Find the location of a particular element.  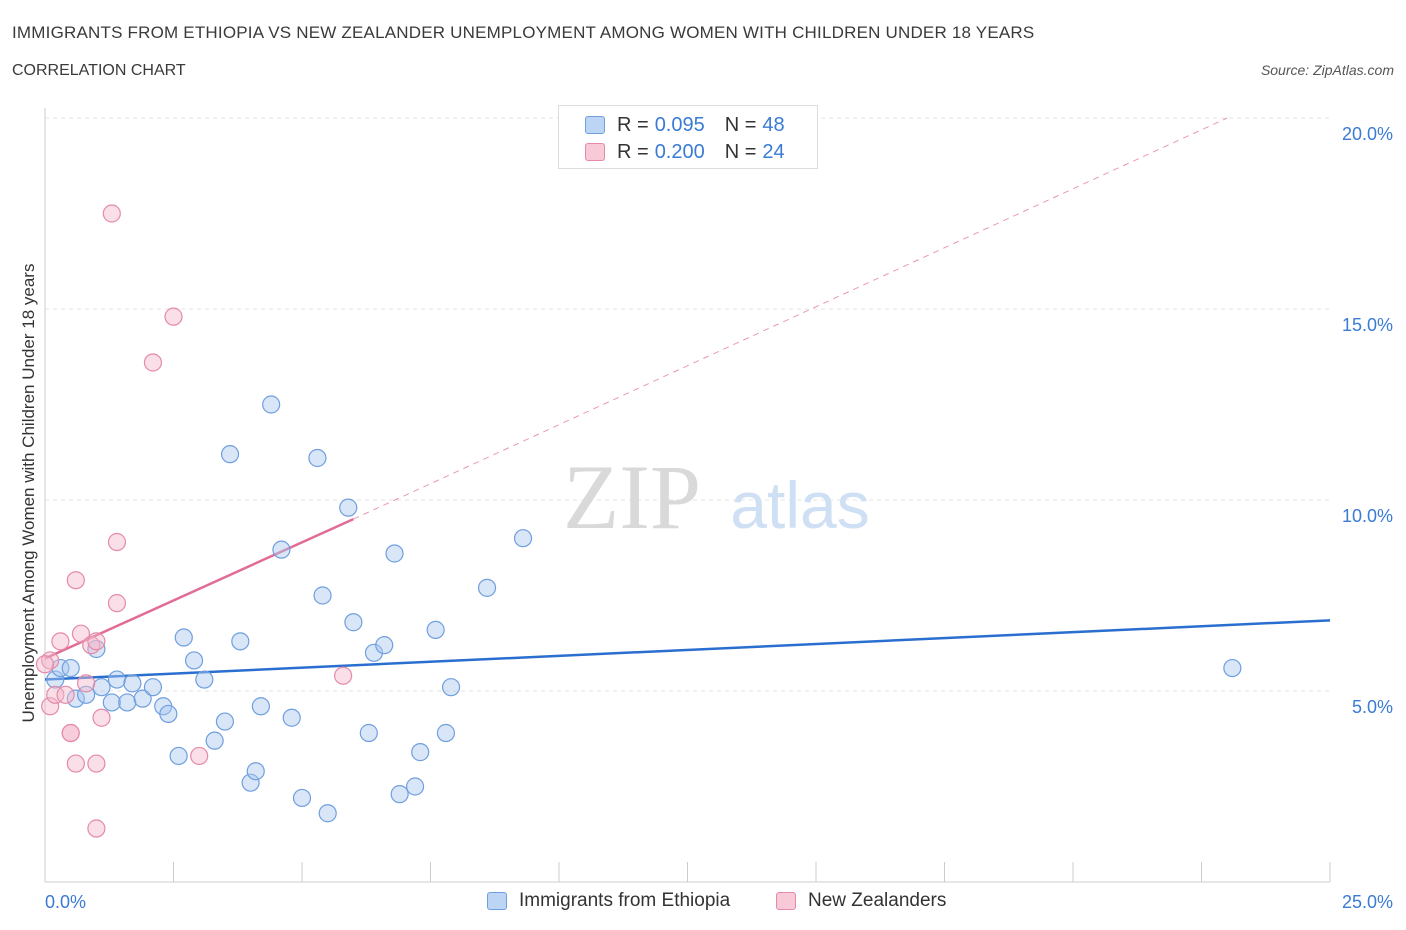

nz-legend-swatch-icon is located at coordinates (786, 901).